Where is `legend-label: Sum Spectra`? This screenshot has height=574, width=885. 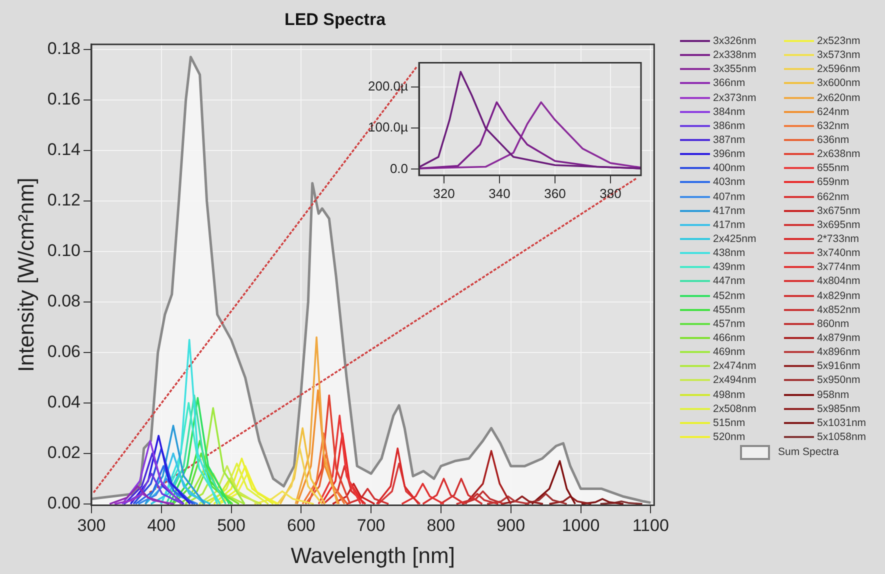 legend-label: Sum Spectra is located at coordinates (808, 452).